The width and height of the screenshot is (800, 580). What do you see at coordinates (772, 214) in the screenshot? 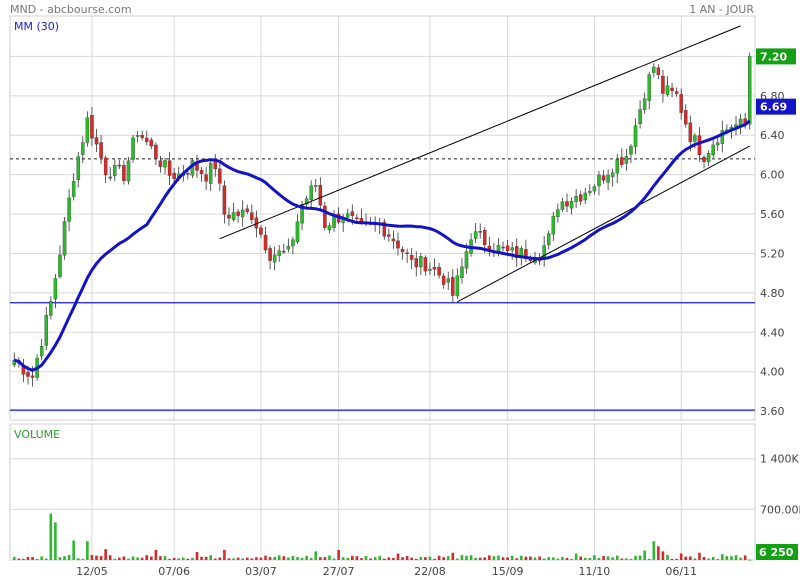
I see `price-tick-label: 5.60` at bounding box center [772, 214].